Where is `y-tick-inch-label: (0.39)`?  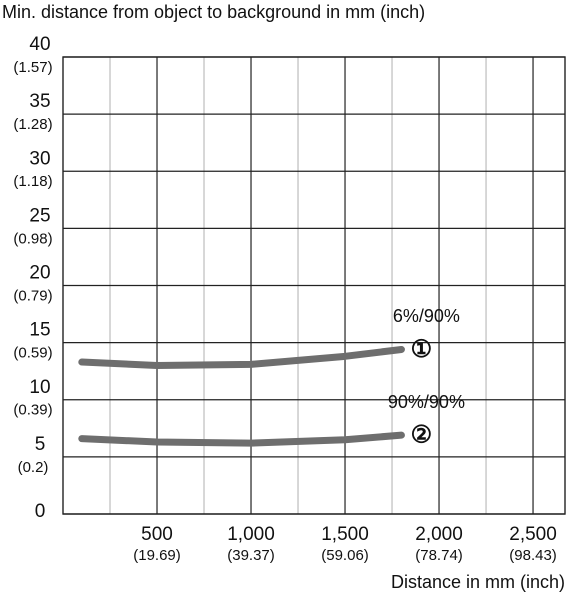 y-tick-inch-label: (0.39) is located at coordinates (32, 410).